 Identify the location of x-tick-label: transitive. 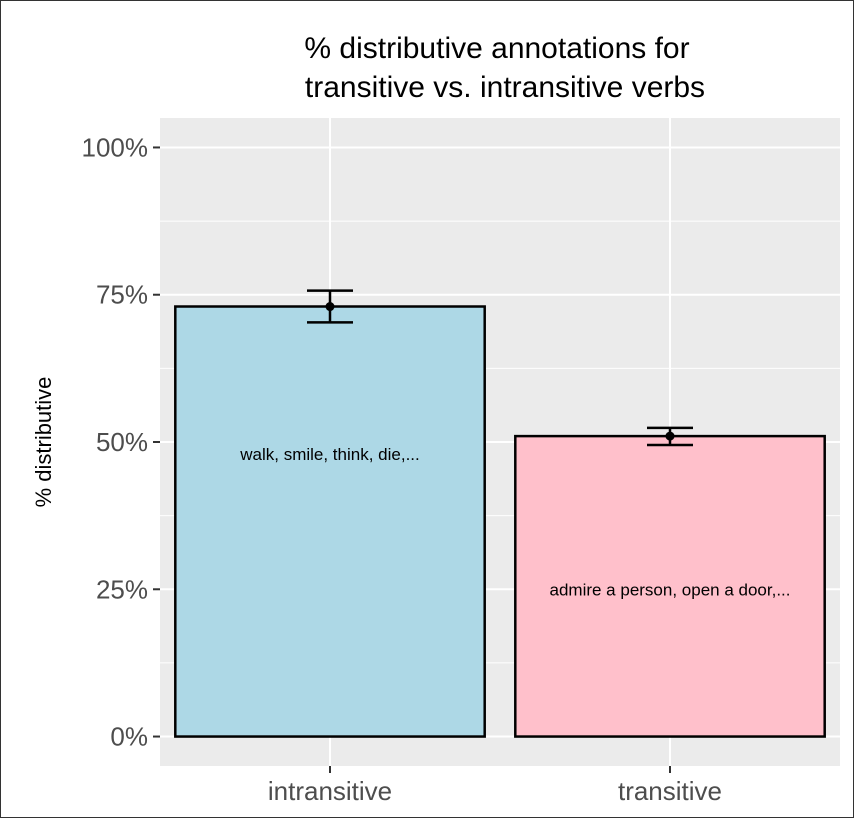
(670, 791).